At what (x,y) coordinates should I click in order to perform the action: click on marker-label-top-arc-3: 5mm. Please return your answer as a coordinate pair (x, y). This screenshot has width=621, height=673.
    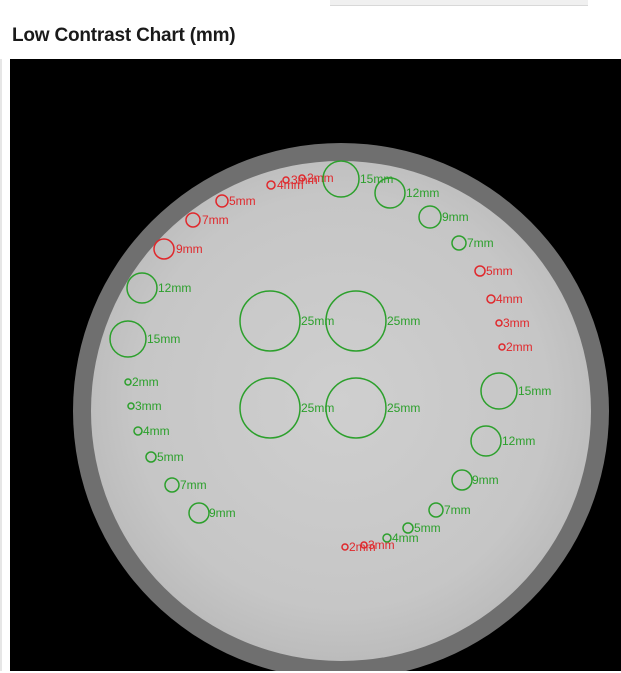
    Looking at the image, I should click on (242, 201).